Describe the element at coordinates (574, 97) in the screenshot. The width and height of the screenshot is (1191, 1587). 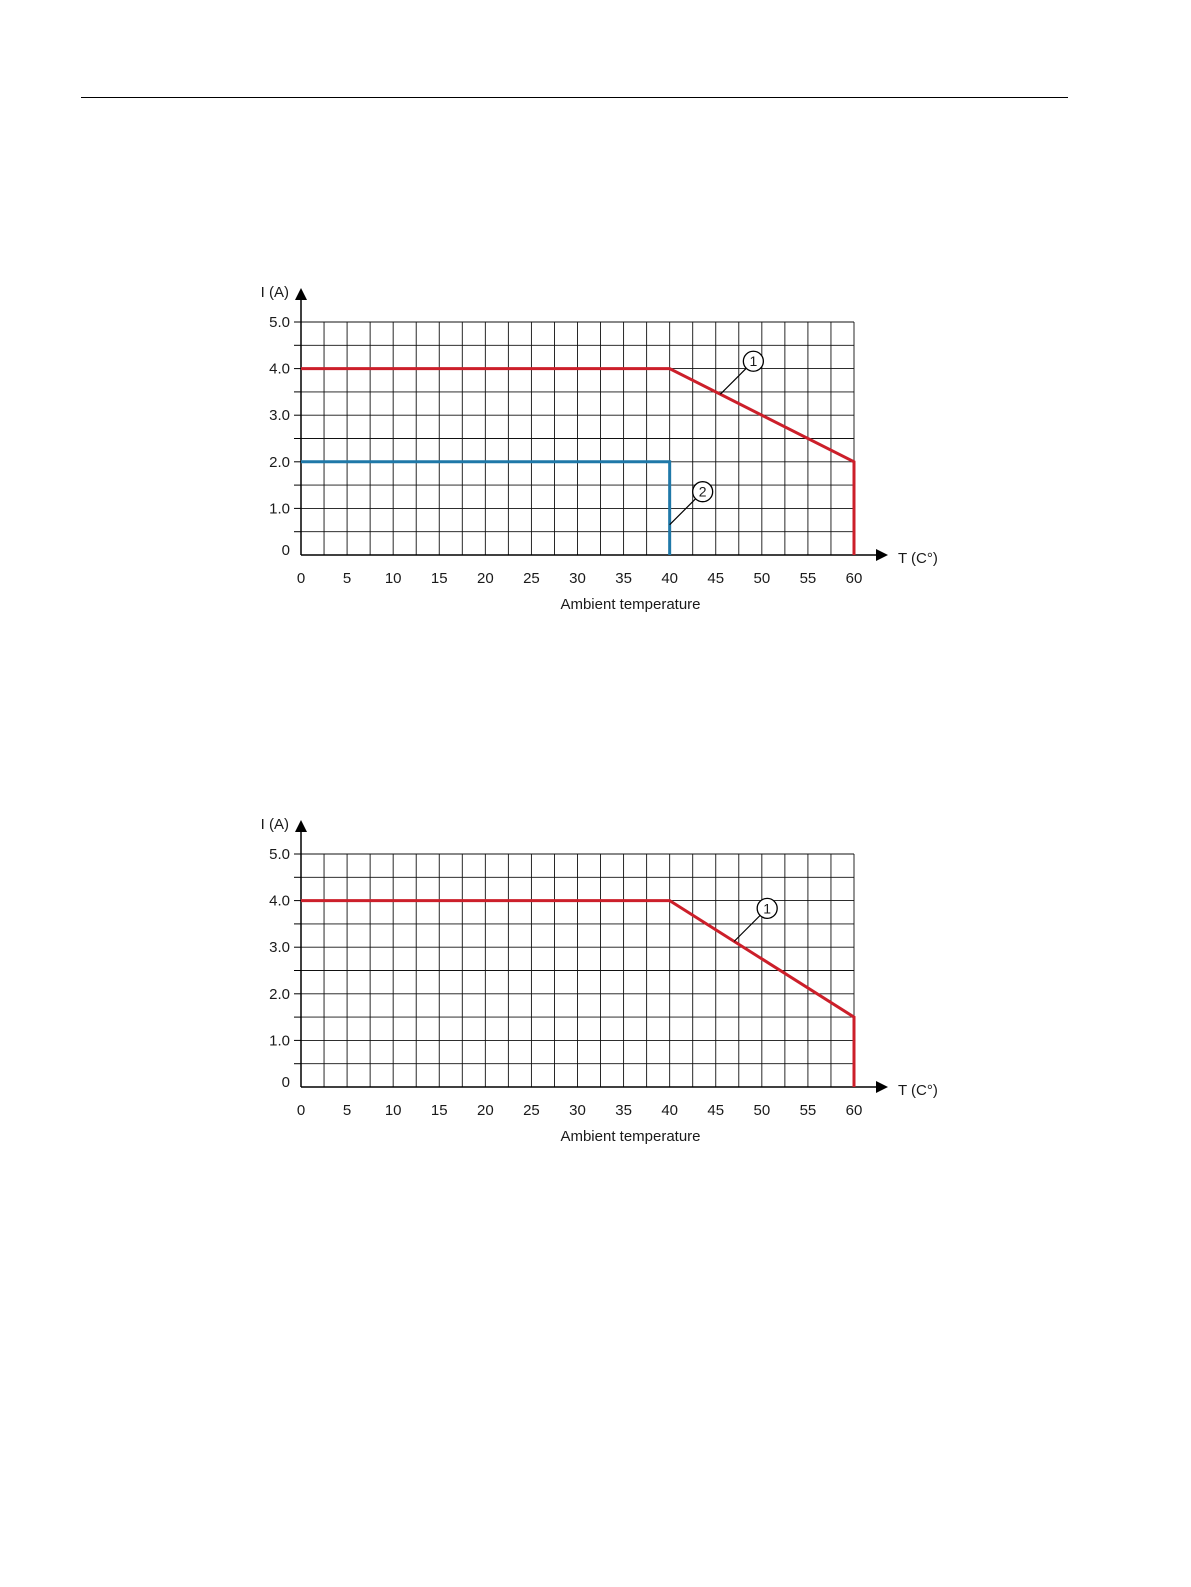
I see `header-rule` at that location.